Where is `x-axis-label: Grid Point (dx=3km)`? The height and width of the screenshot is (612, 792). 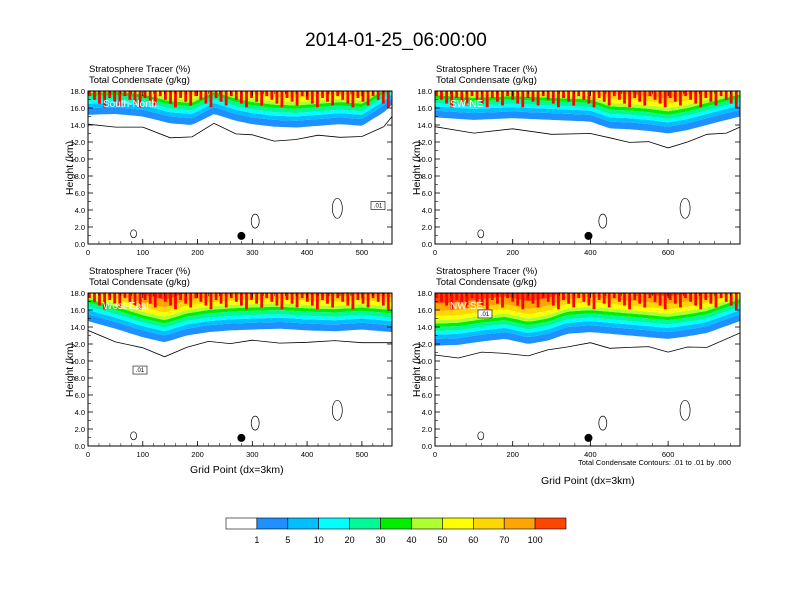
x-axis-label: Grid Point (dx=3km) is located at coordinates (588, 481).